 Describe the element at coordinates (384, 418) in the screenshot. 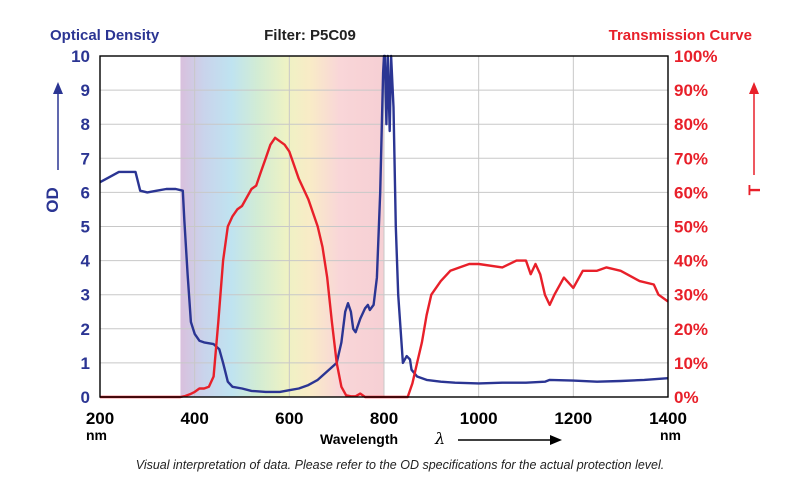

I see `x-tick-label: 800` at that location.